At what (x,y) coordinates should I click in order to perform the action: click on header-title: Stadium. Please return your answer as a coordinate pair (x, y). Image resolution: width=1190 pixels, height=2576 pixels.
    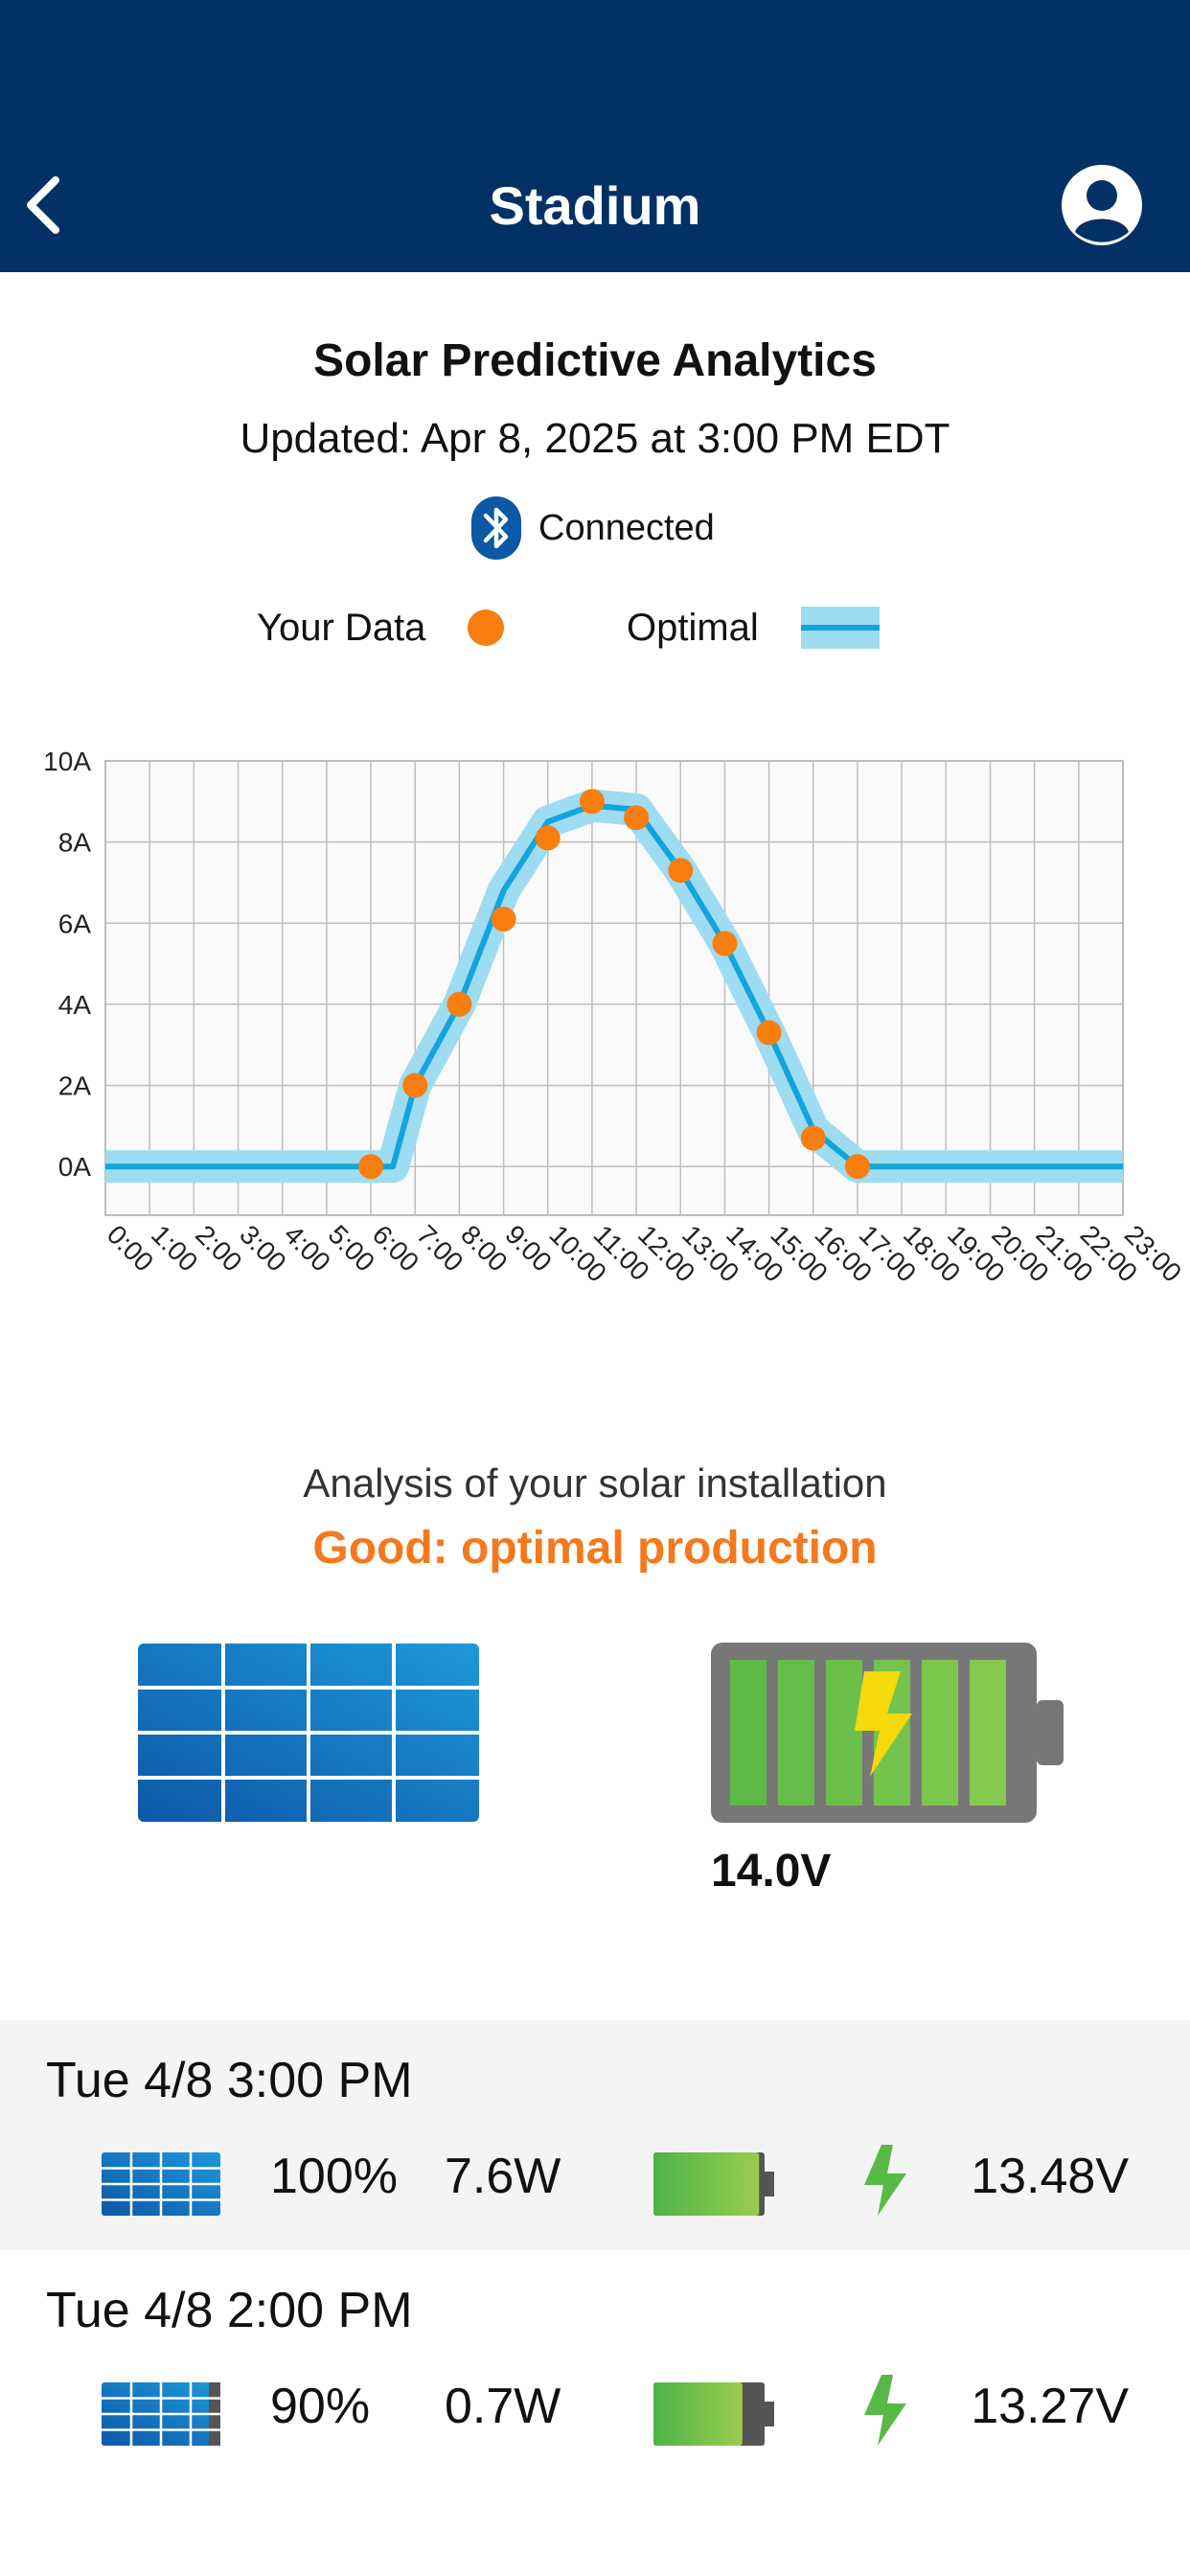
    Looking at the image, I should click on (595, 205).